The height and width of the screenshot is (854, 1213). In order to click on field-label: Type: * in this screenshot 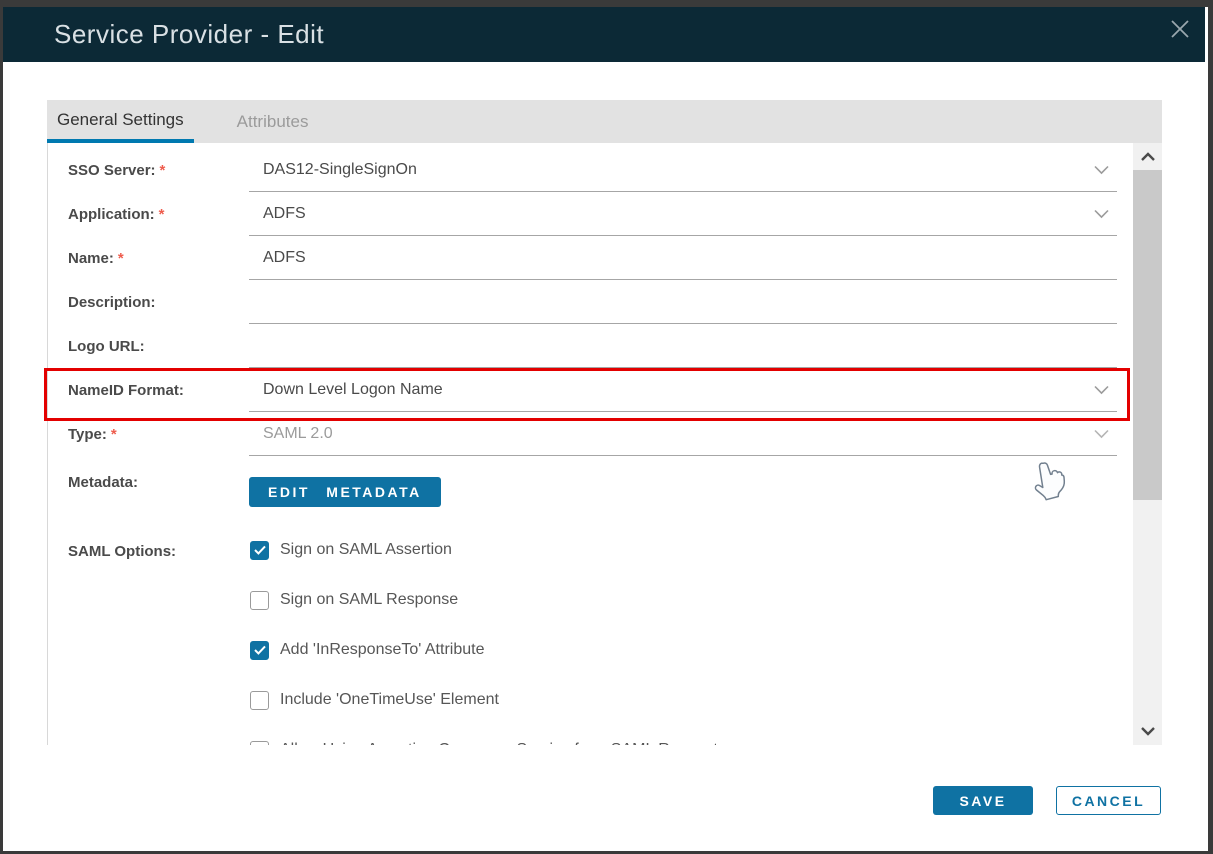, I will do `click(92, 434)`.